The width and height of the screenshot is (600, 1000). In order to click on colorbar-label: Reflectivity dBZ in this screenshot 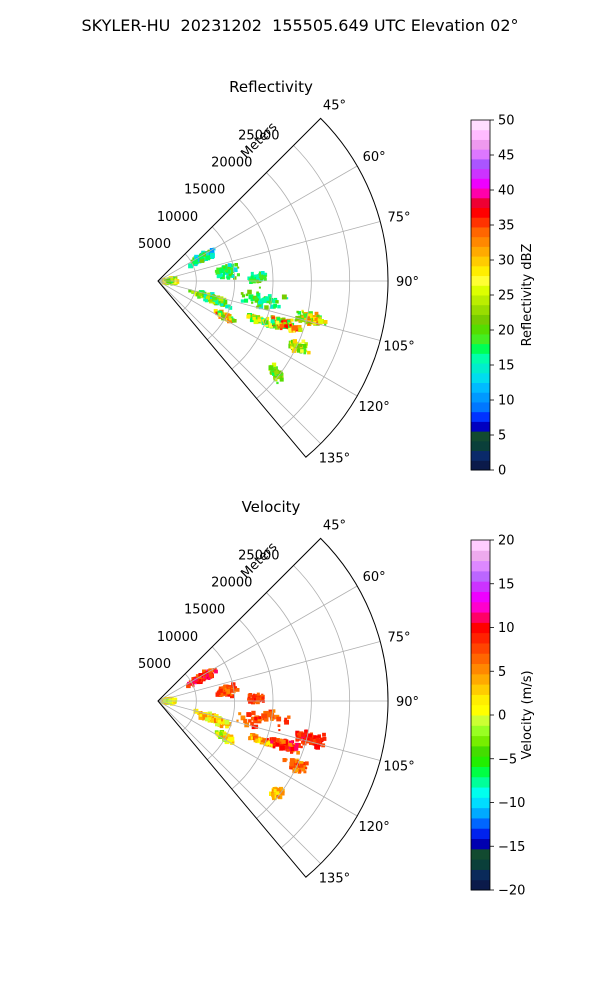, I will do `click(527, 295)`.